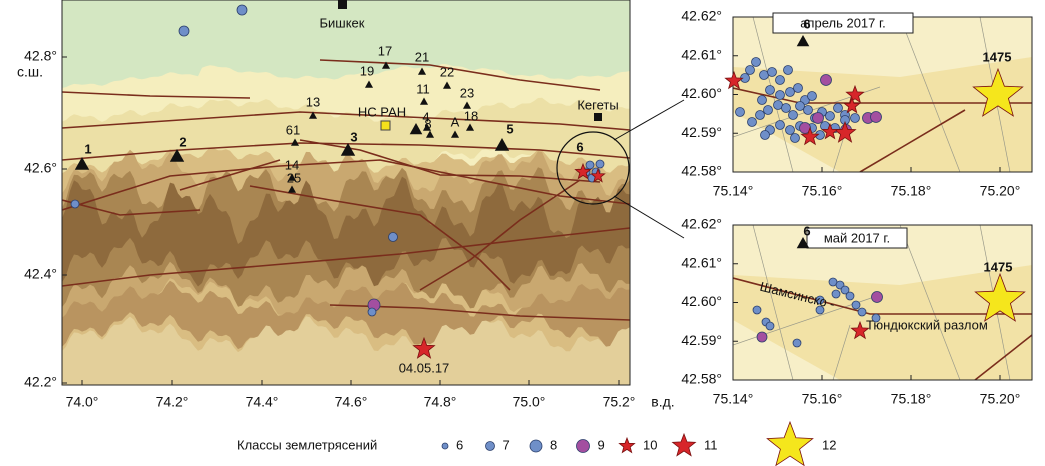 Image resolution: width=1045 pixels, height=466 pixels. Describe the element at coordinates (857, 237) in the screenshot. I see `inset-title: май 2017 г.` at that location.